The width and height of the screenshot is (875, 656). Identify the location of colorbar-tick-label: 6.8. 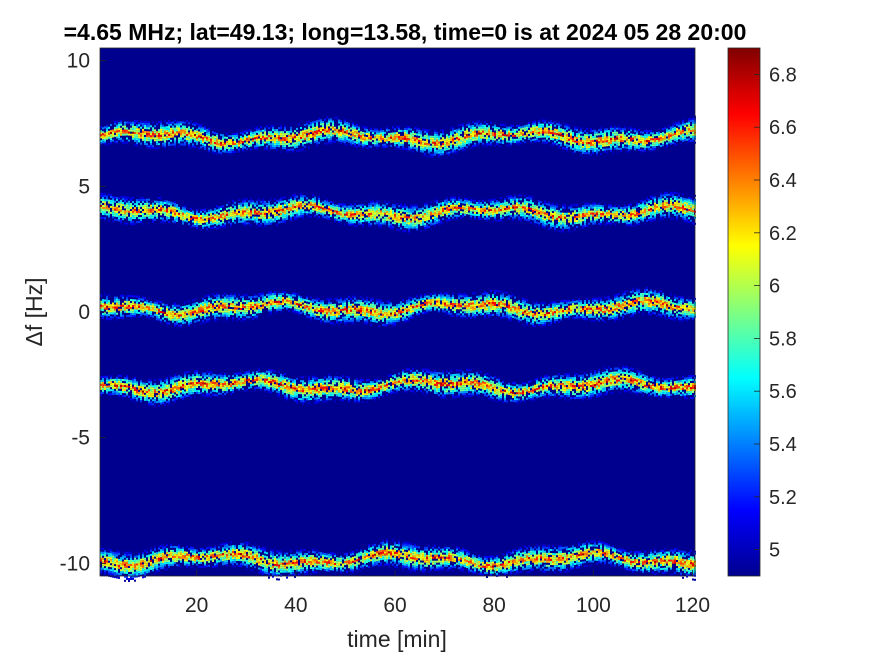
(783, 75).